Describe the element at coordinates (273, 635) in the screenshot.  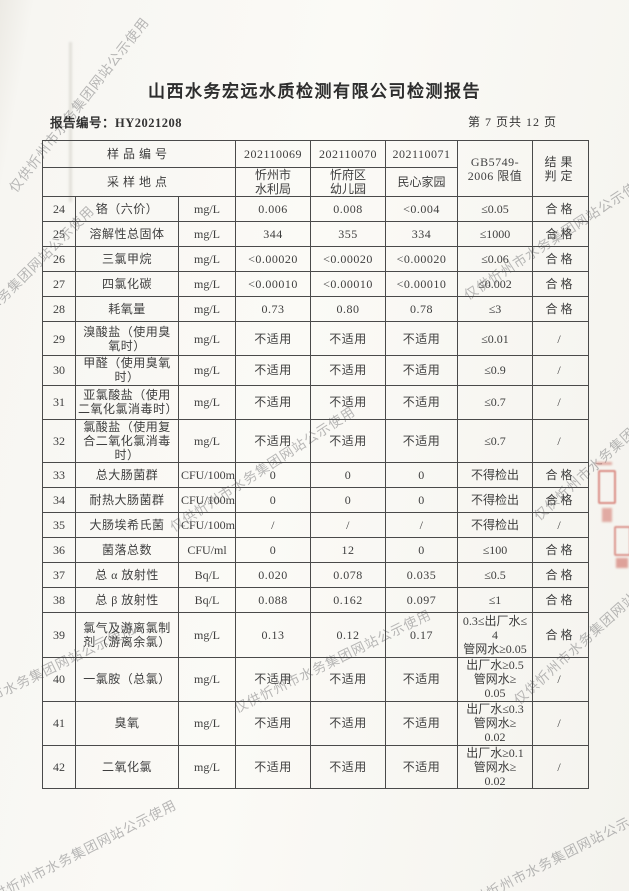
I see `sample1-value: 0.13` at that location.